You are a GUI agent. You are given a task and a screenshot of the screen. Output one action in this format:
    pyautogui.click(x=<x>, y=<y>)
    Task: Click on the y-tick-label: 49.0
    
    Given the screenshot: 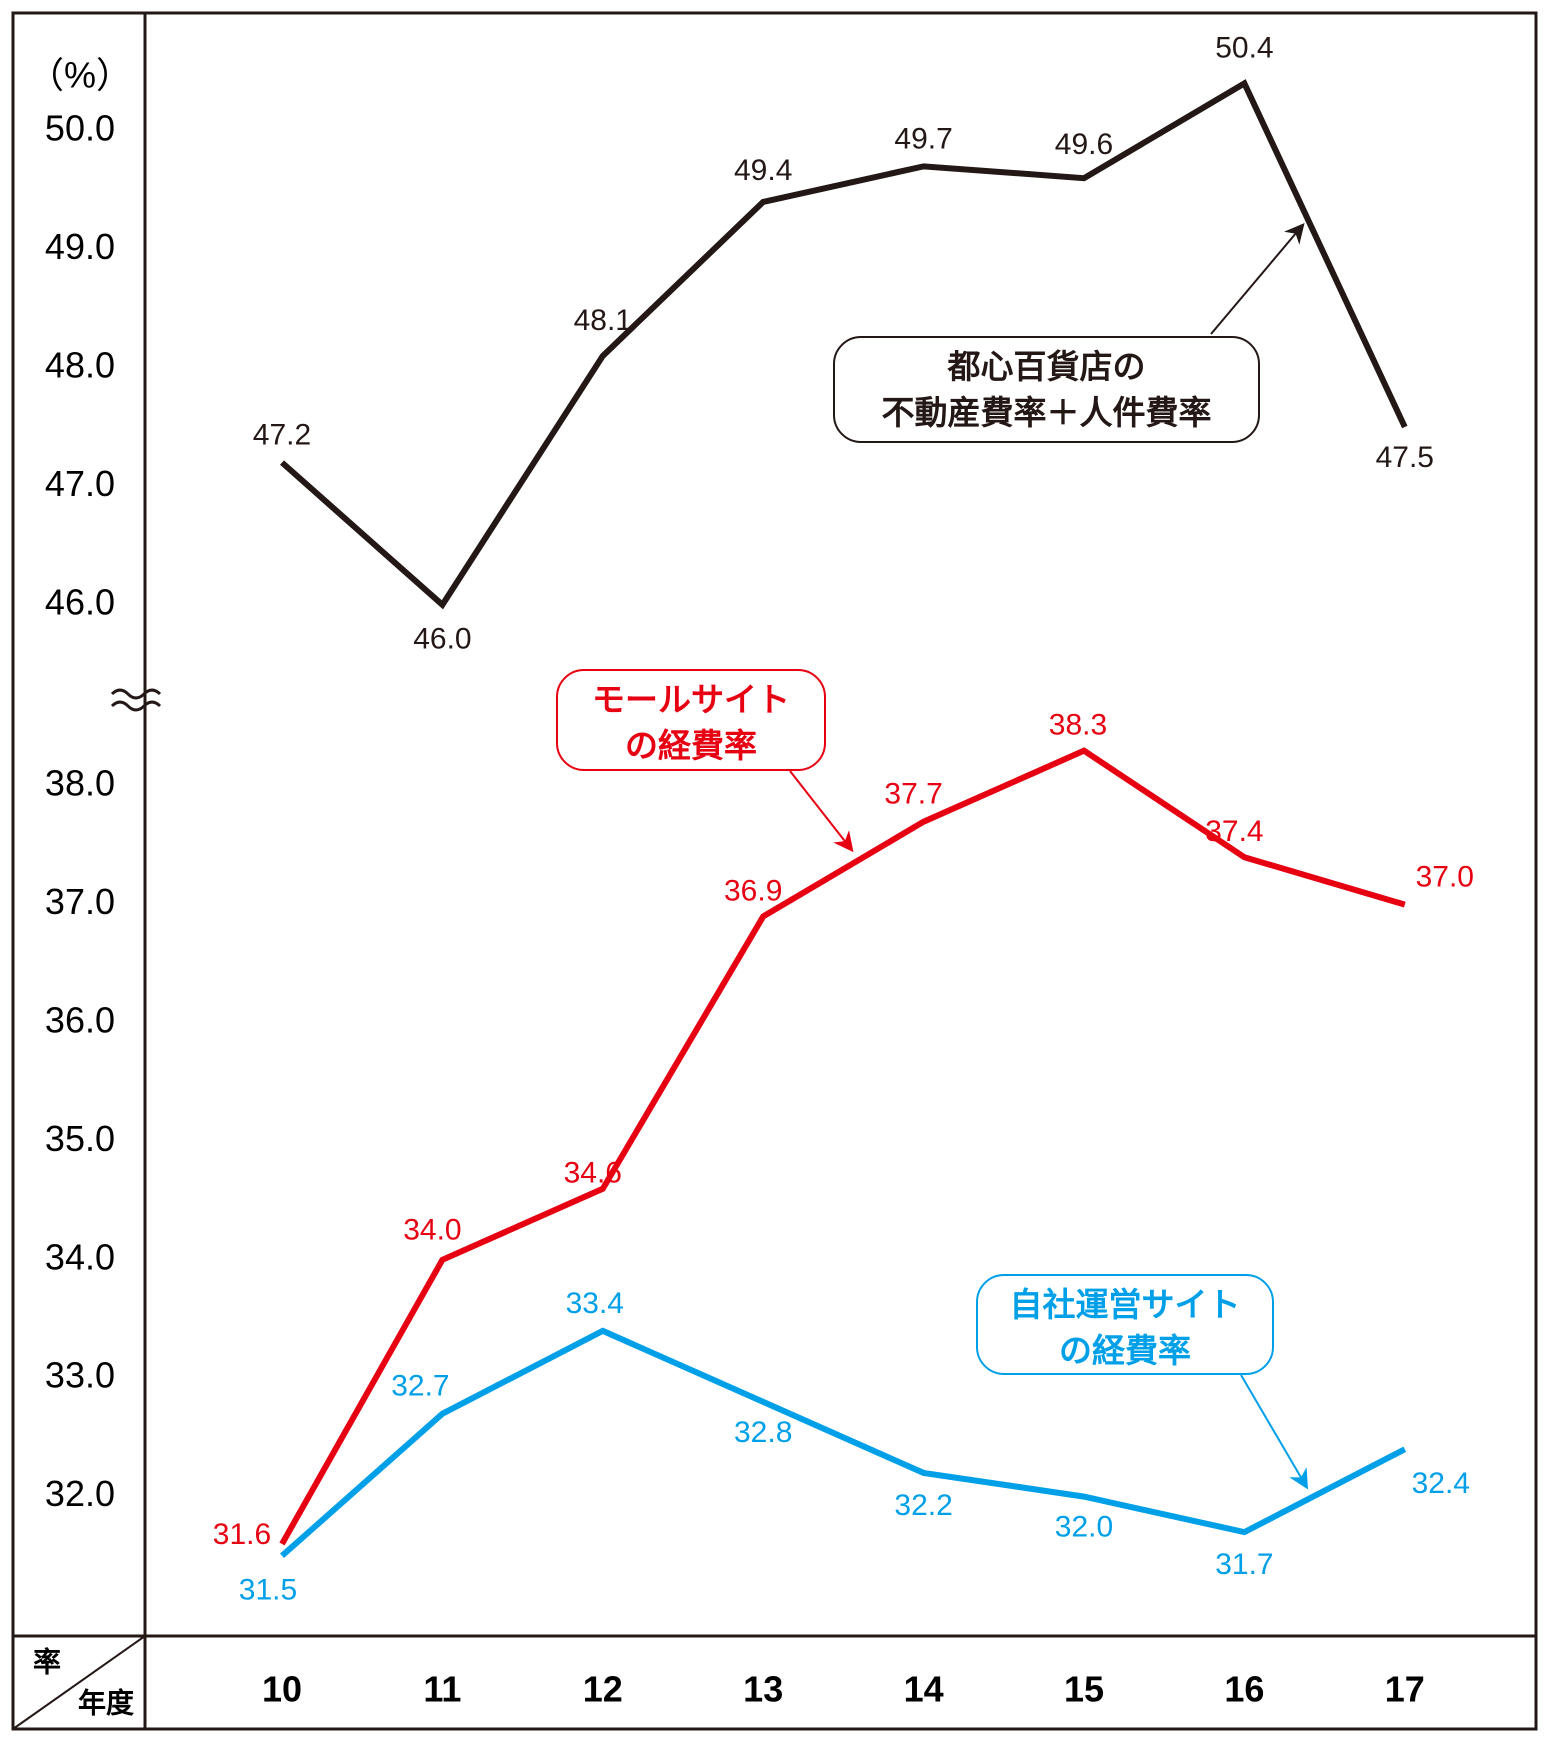 What is the action you would take?
    pyautogui.click(x=80, y=246)
    